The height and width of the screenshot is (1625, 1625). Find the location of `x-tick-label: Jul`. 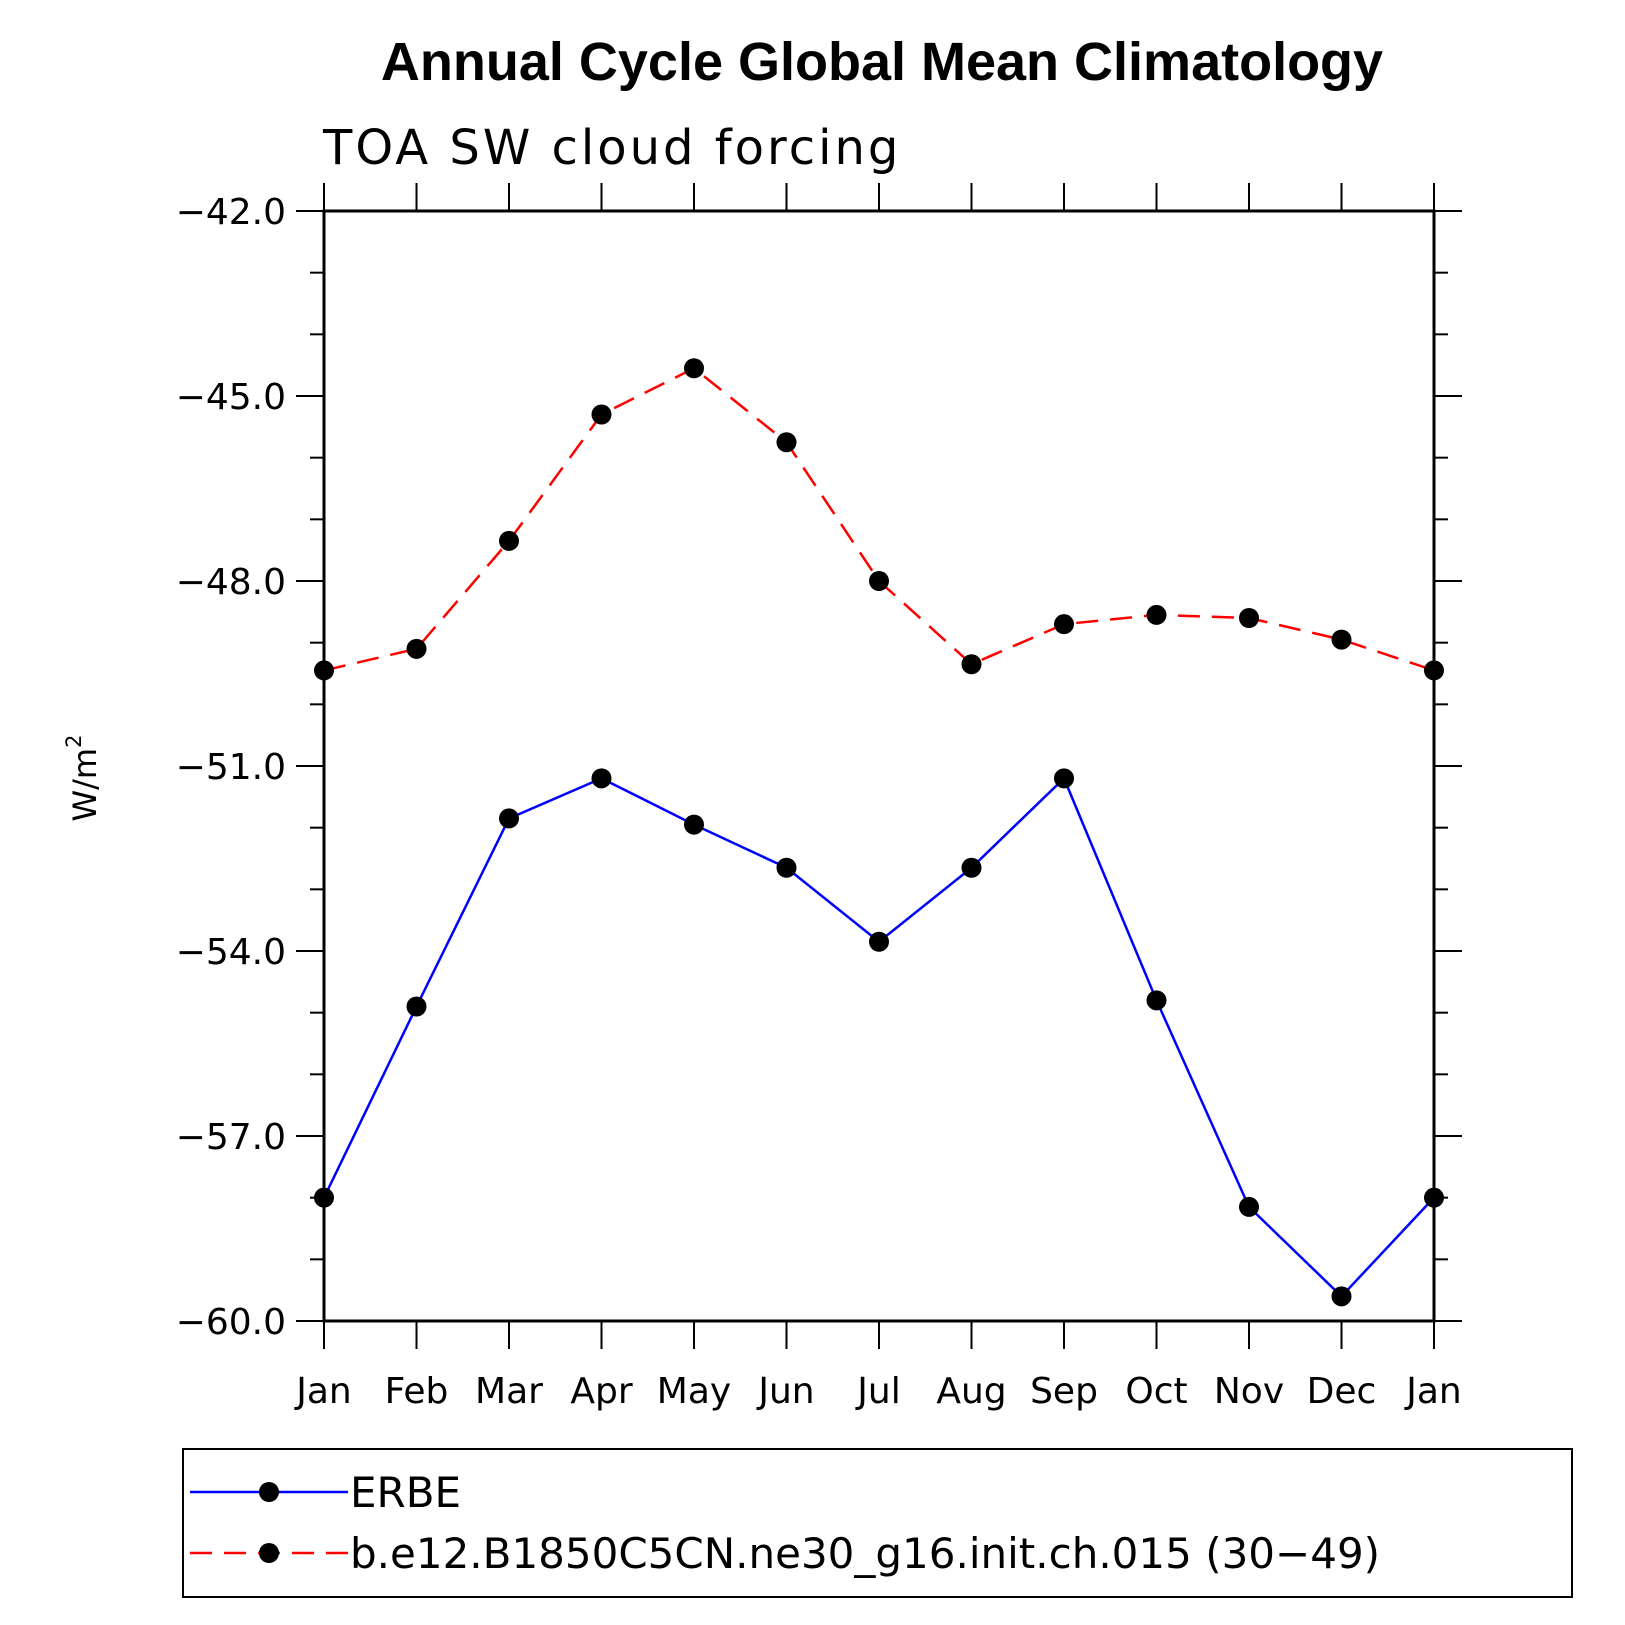

x-tick-label: Jul is located at coordinates (877, 1391).